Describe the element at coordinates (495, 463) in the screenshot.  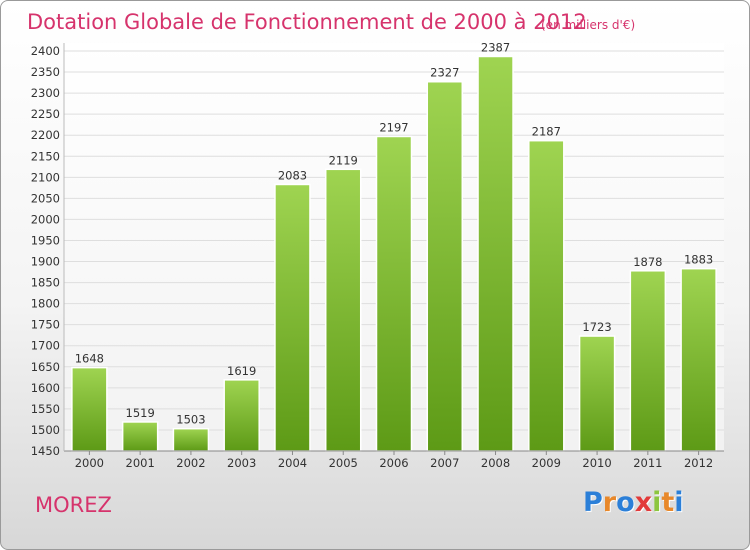
I see `x-tick-label-2008: 2008` at that location.